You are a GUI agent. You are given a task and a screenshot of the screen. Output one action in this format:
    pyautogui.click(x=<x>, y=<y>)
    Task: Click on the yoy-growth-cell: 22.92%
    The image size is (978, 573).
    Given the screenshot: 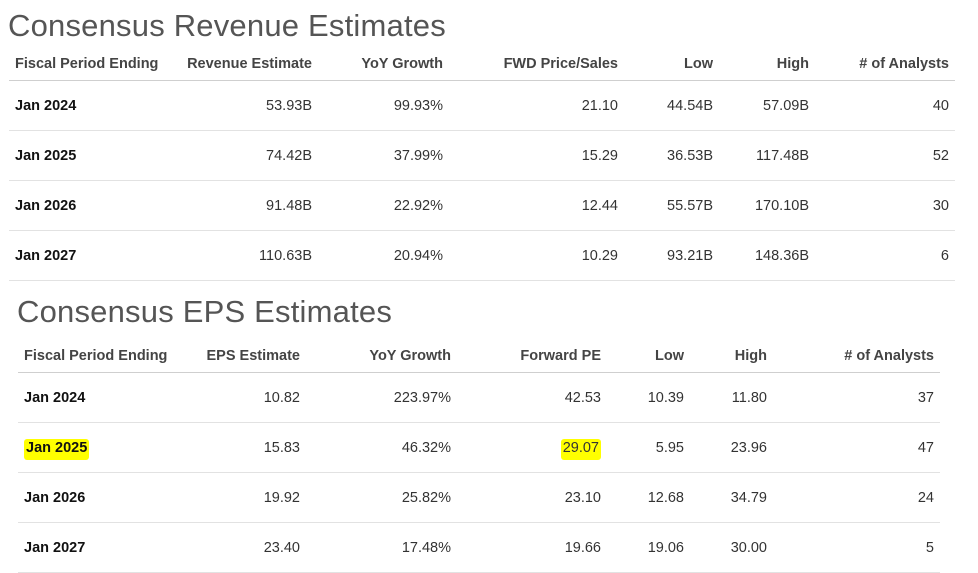 What is the action you would take?
    pyautogui.click(x=383, y=205)
    